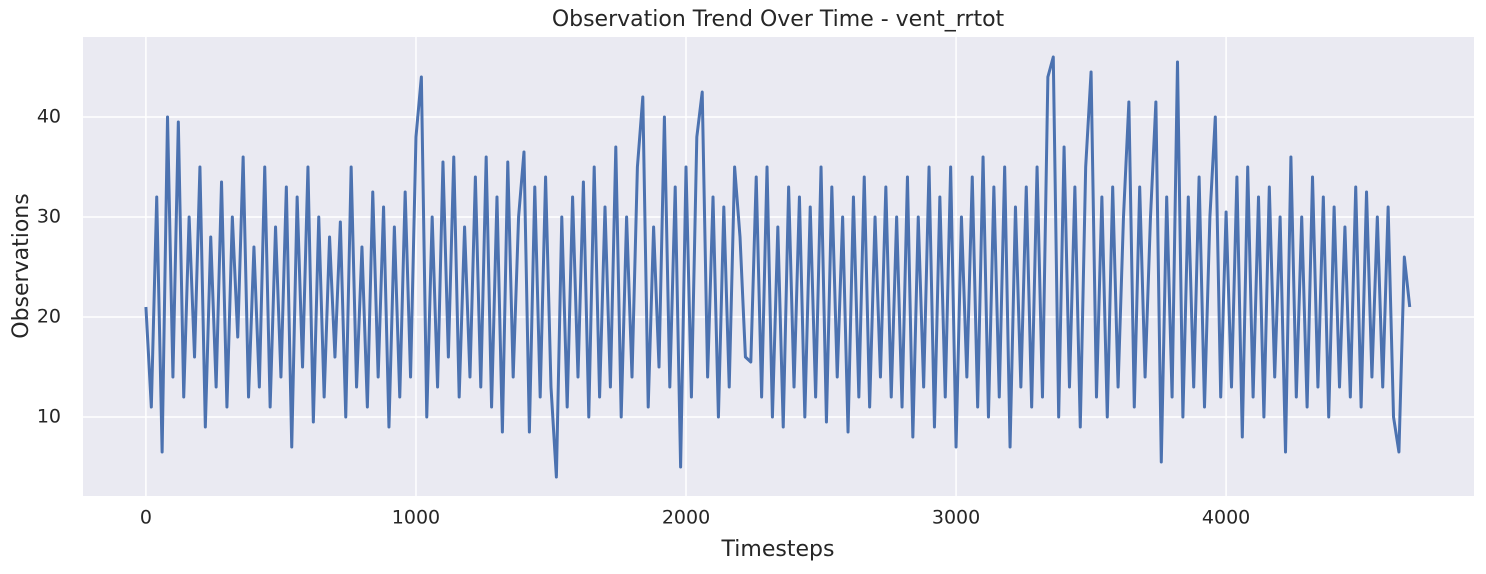 This screenshot has width=1486, height=574. Describe the element at coordinates (49, 317) in the screenshot. I see `y-tick-label: 20` at that location.